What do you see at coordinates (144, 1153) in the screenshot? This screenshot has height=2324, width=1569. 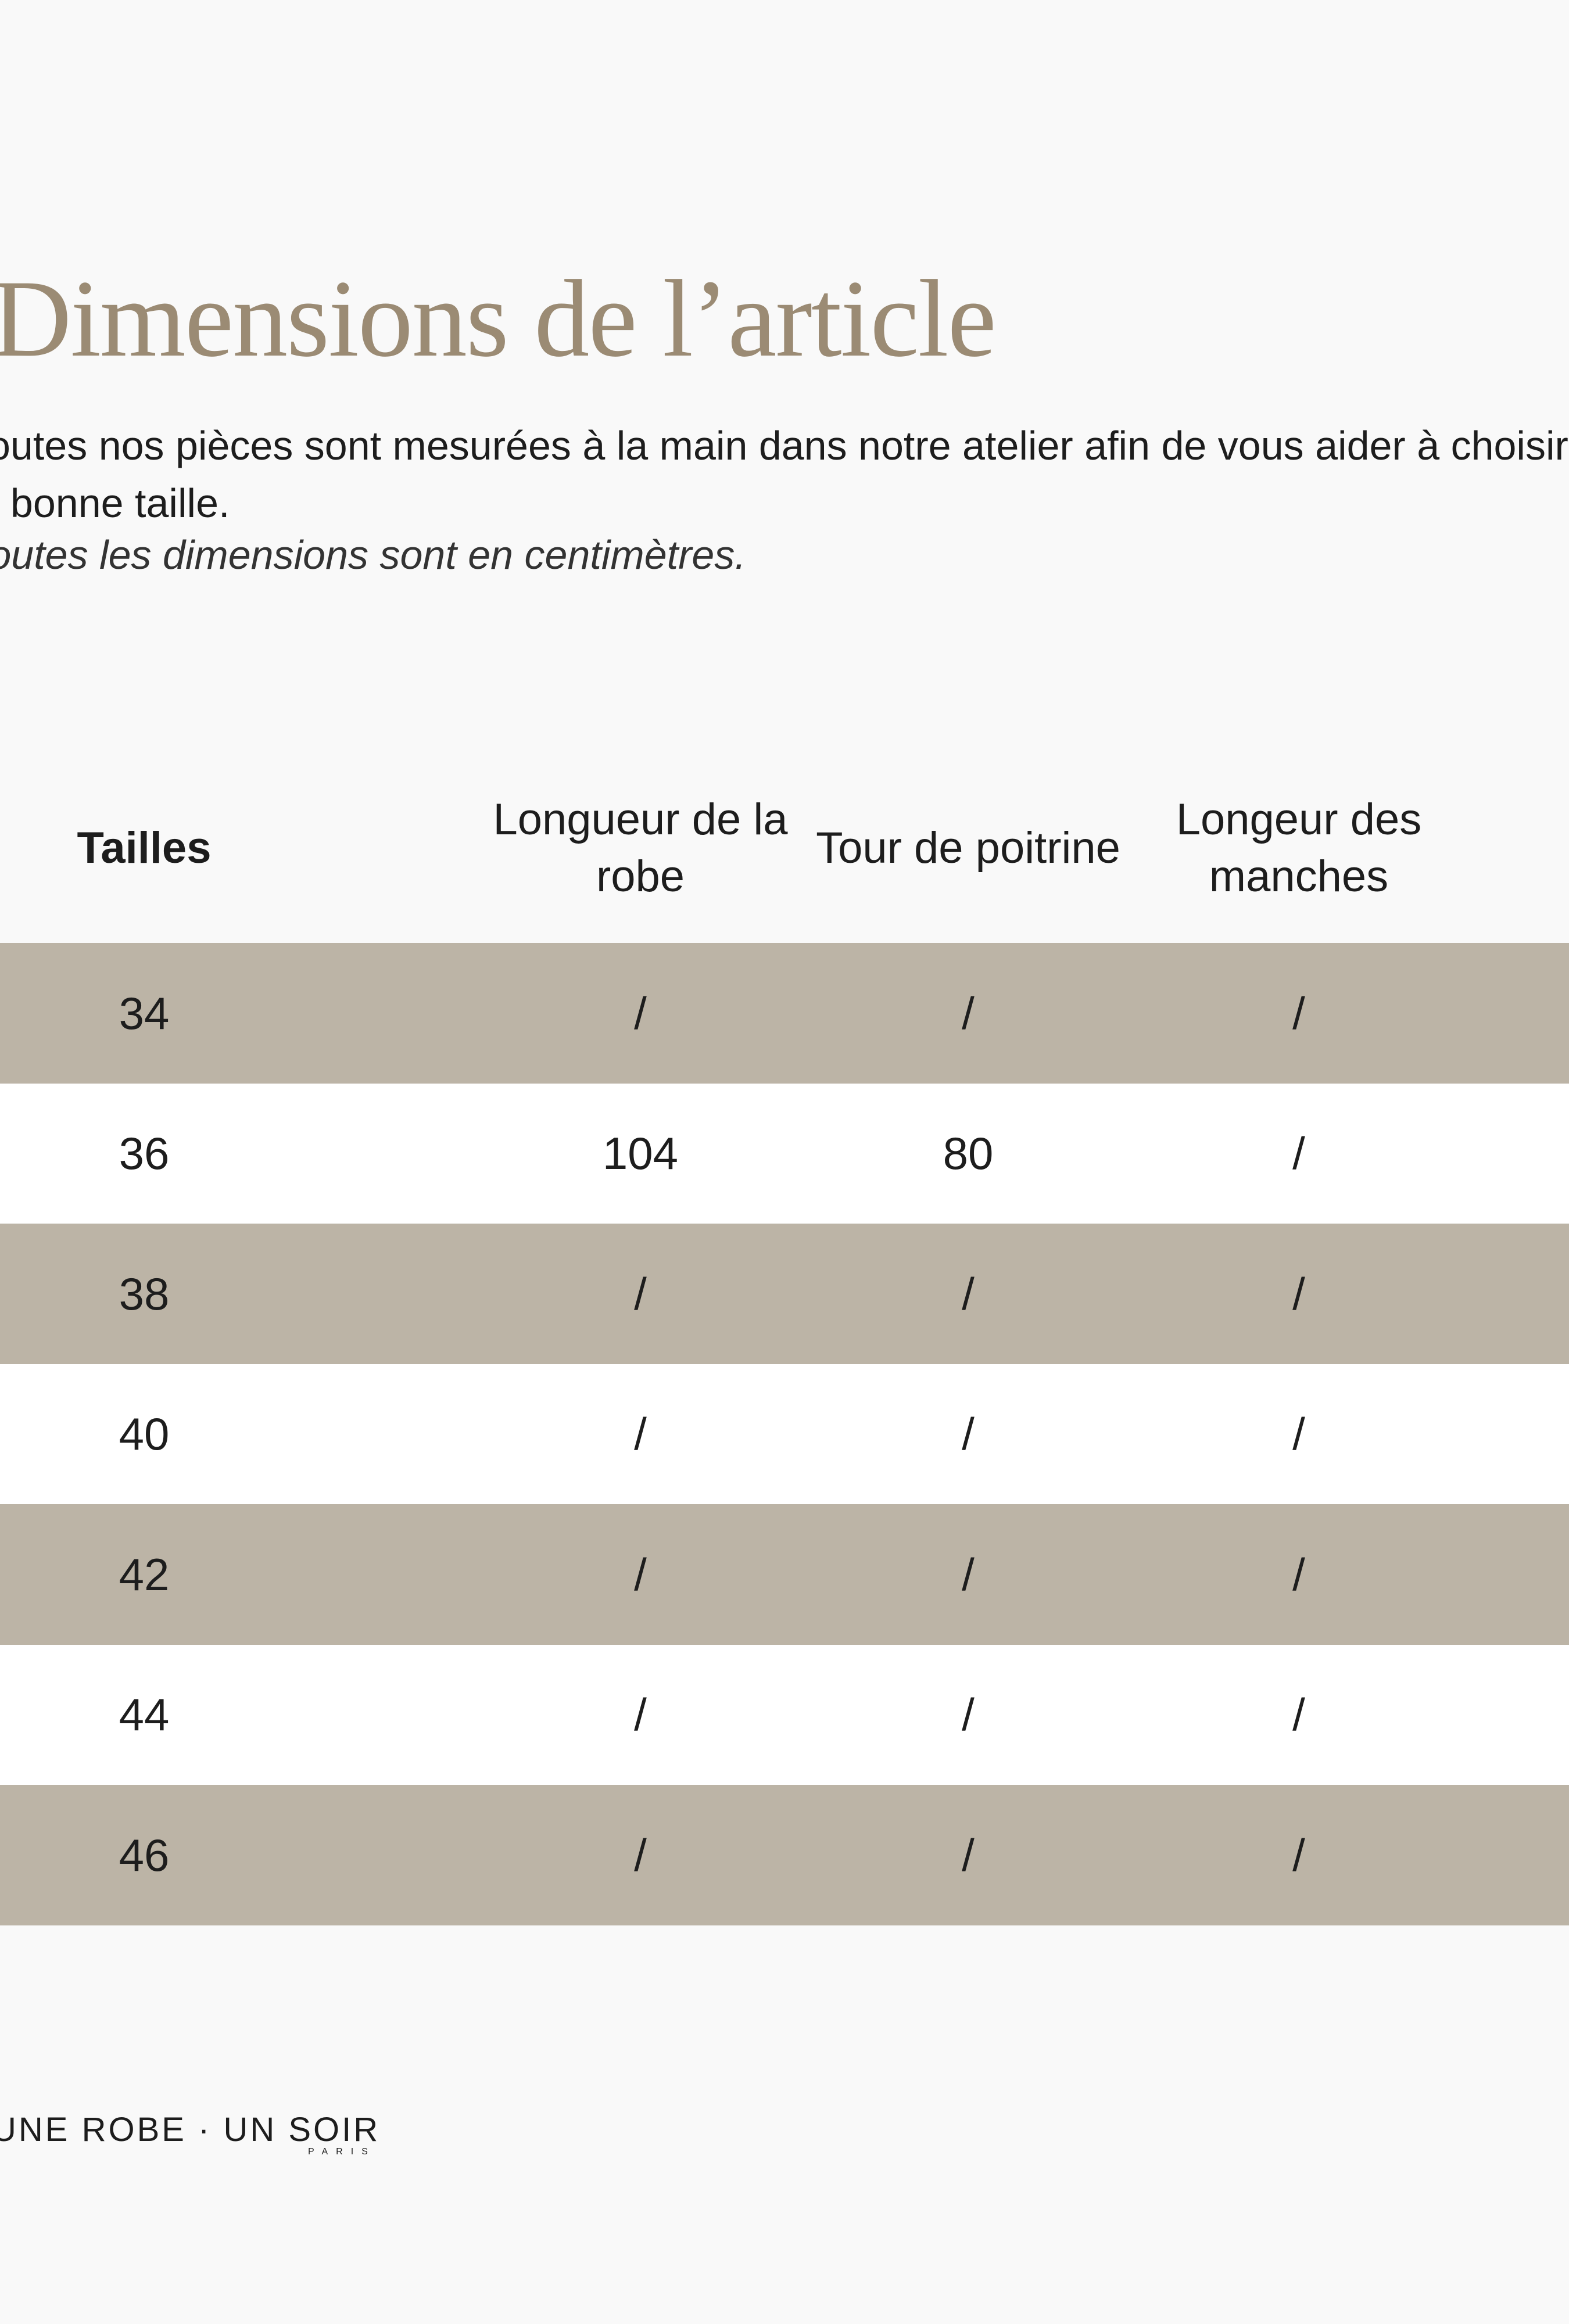 I see `table-cell: 36` at bounding box center [144, 1153].